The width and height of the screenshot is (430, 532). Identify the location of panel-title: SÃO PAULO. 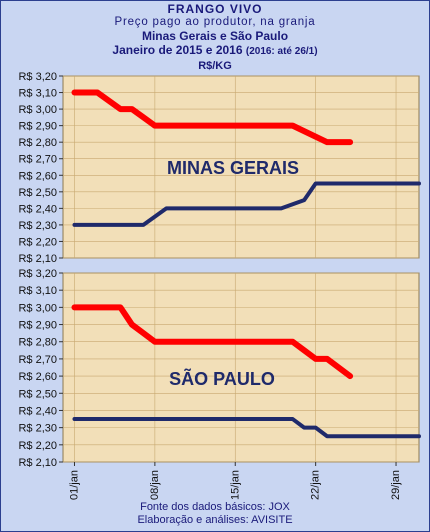
(222, 378).